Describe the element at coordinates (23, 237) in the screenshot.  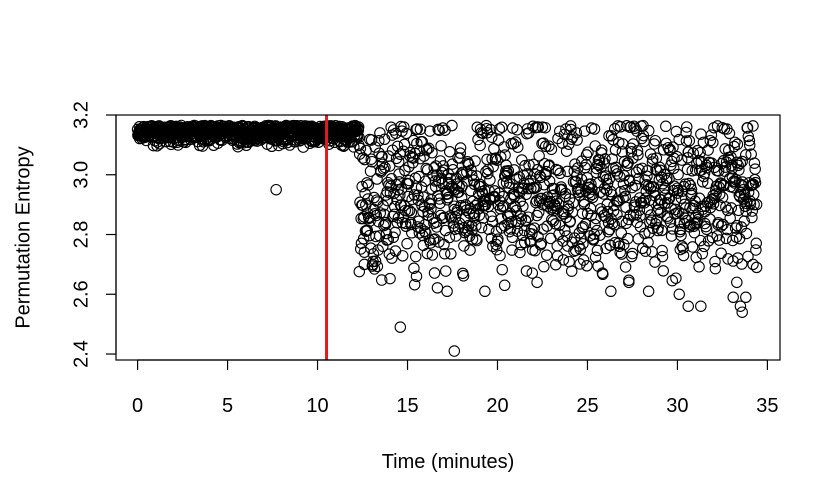
I see `y-axis-title: Permutation Entropy` at that location.